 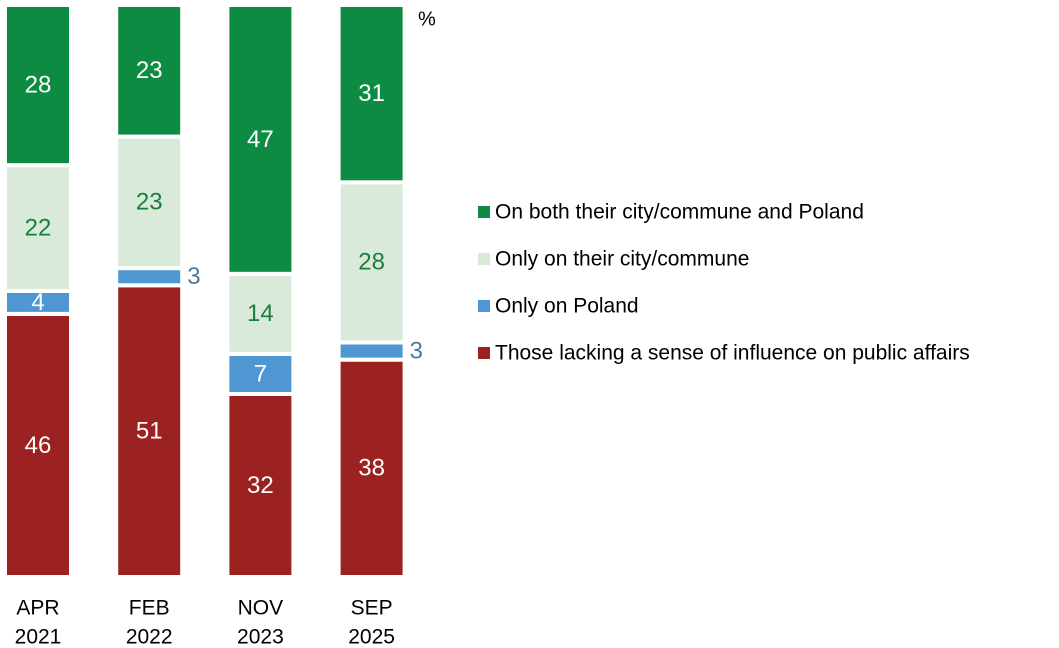 What do you see at coordinates (38, 637) in the screenshot?
I see `x-tick-label: 2021` at bounding box center [38, 637].